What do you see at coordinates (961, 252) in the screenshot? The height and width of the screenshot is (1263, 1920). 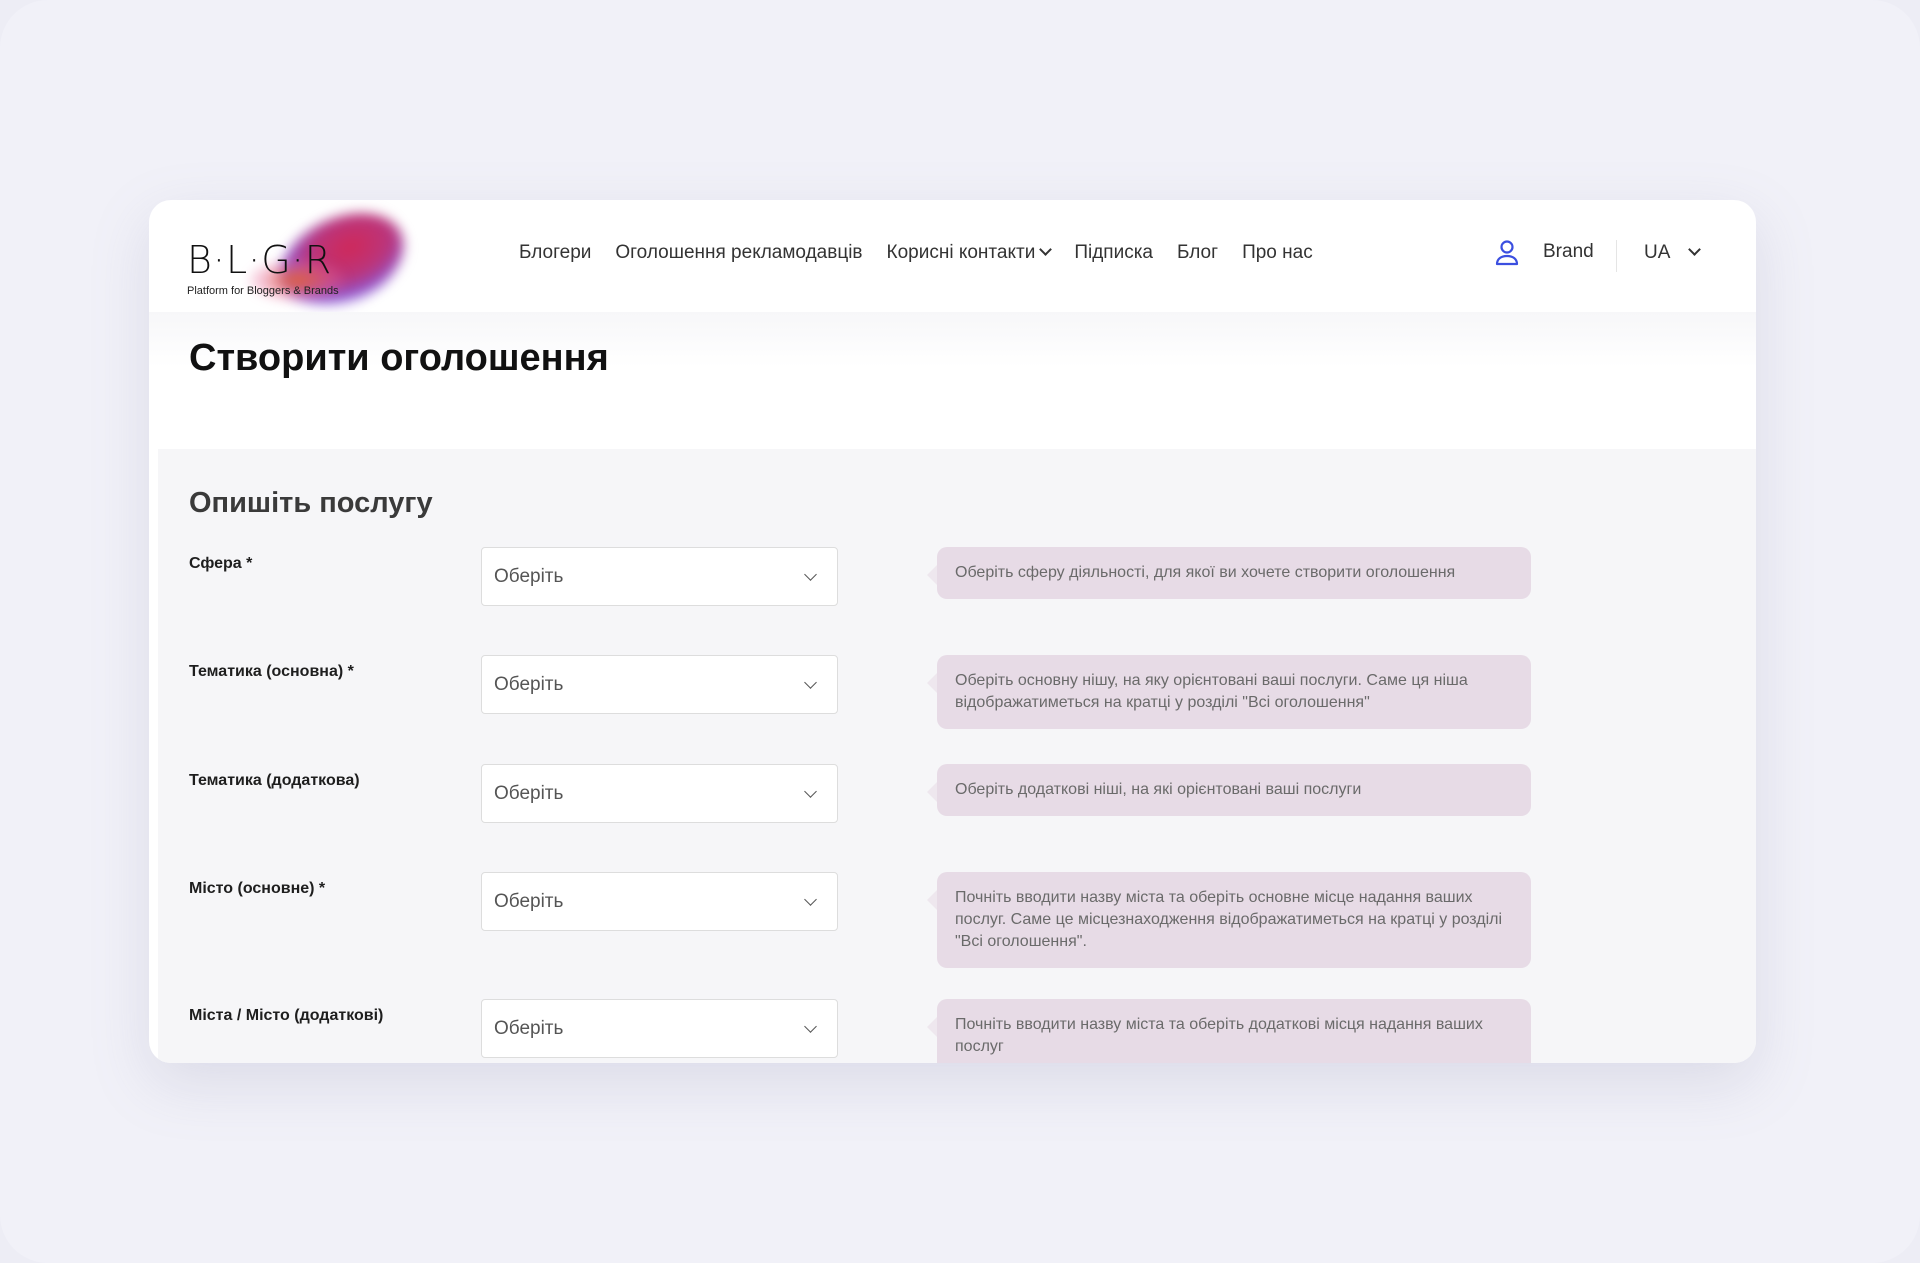 I see `nav-useful-contacts-label: Корисні контакти` at bounding box center [961, 252].